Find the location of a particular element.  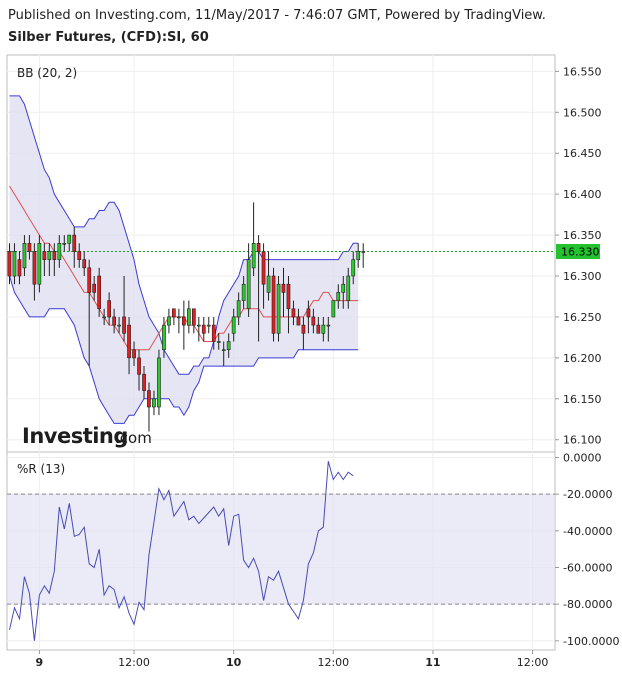

instrument-title: Silber Futures, (CFD):SI, 60 is located at coordinates (108, 37).